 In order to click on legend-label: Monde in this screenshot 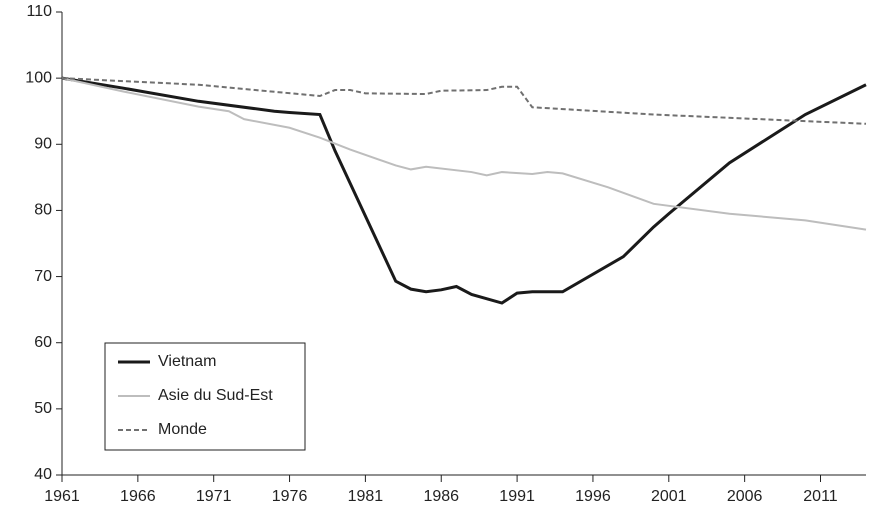, I will do `click(182, 429)`.